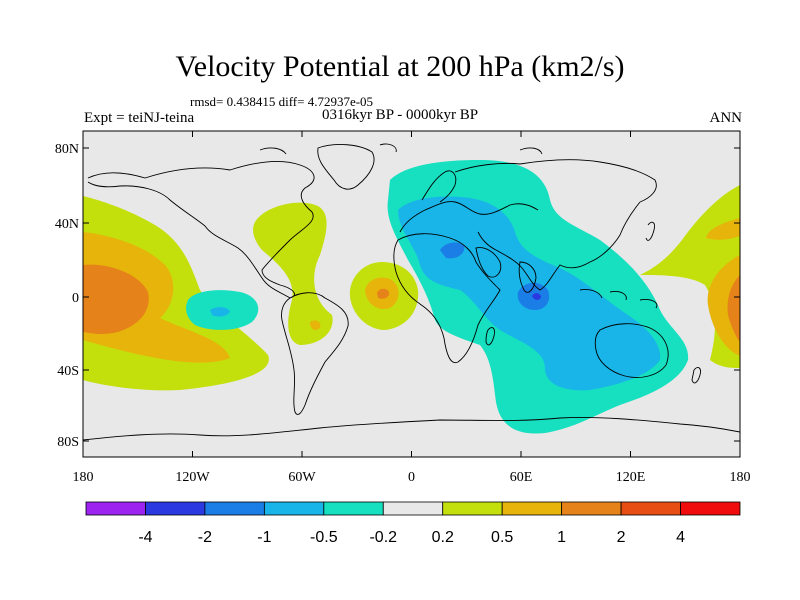 Image resolution: width=800 pixels, height=600 pixels. I want to click on statistics-text: rmsd= 0.438415 diff= 4.72937e-05, so click(282, 101).